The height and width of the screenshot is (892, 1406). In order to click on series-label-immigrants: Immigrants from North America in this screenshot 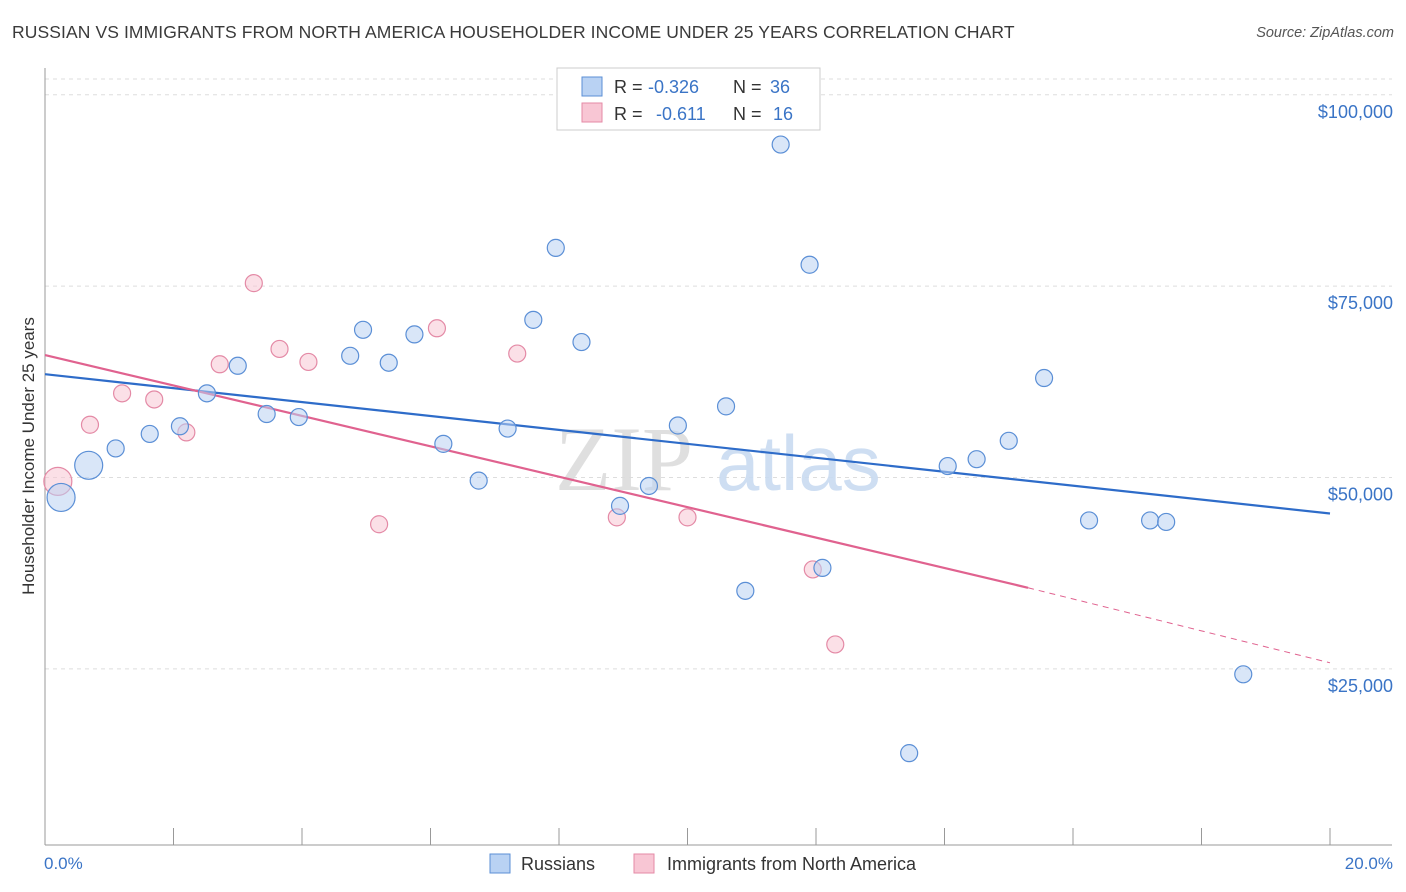, I will do `click(792, 864)`.